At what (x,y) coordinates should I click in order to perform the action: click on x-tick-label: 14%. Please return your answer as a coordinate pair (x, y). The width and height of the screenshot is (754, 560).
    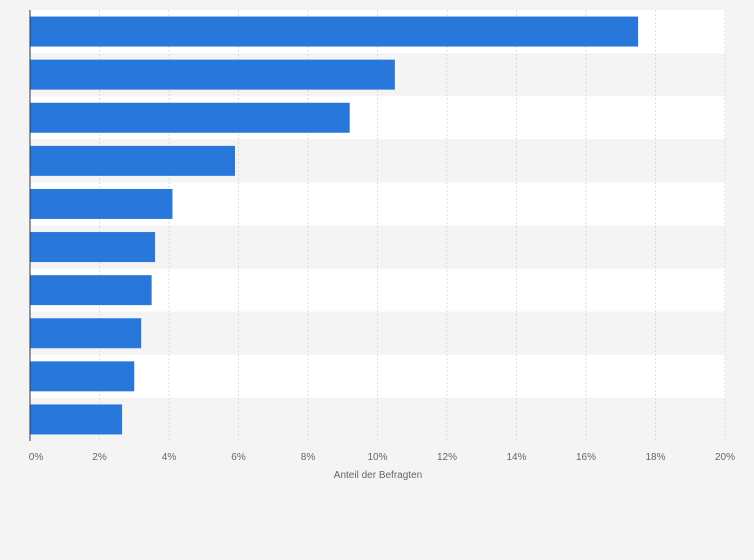
    Looking at the image, I should click on (516, 457).